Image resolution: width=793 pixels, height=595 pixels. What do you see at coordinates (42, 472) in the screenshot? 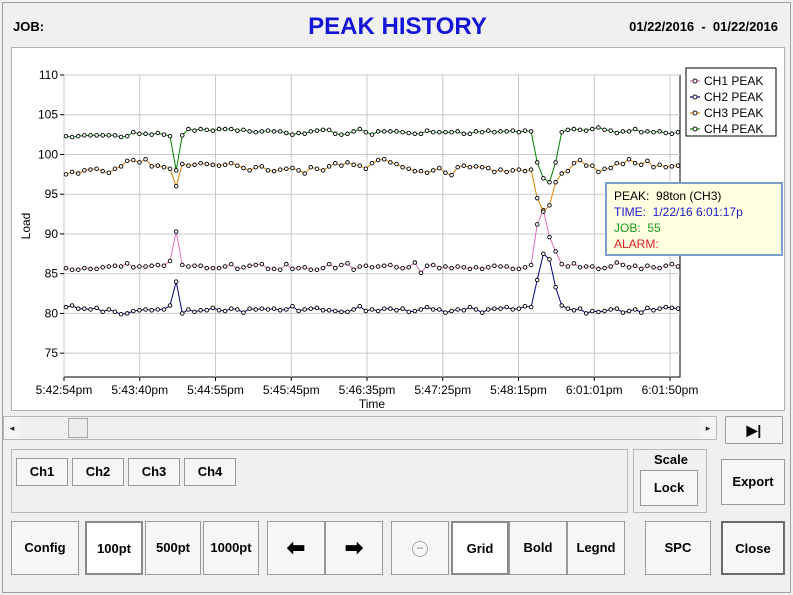
I see `ch1-button: Ch1` at bounding box center [42, 472].